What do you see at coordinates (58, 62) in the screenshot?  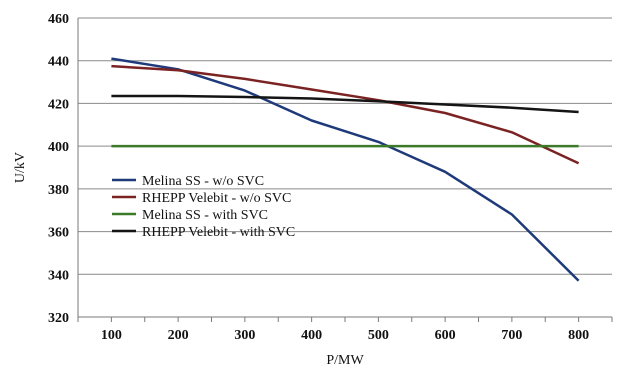 I see `y-tick-label-440: 440` at bounding box center [58, 62].